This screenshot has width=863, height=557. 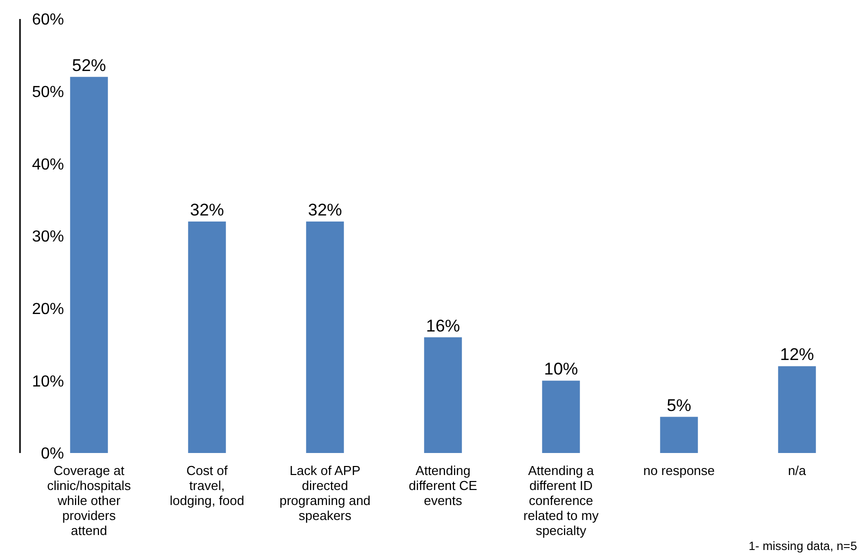 I want to click on data-label: 12%, so click(x=797, y=354).